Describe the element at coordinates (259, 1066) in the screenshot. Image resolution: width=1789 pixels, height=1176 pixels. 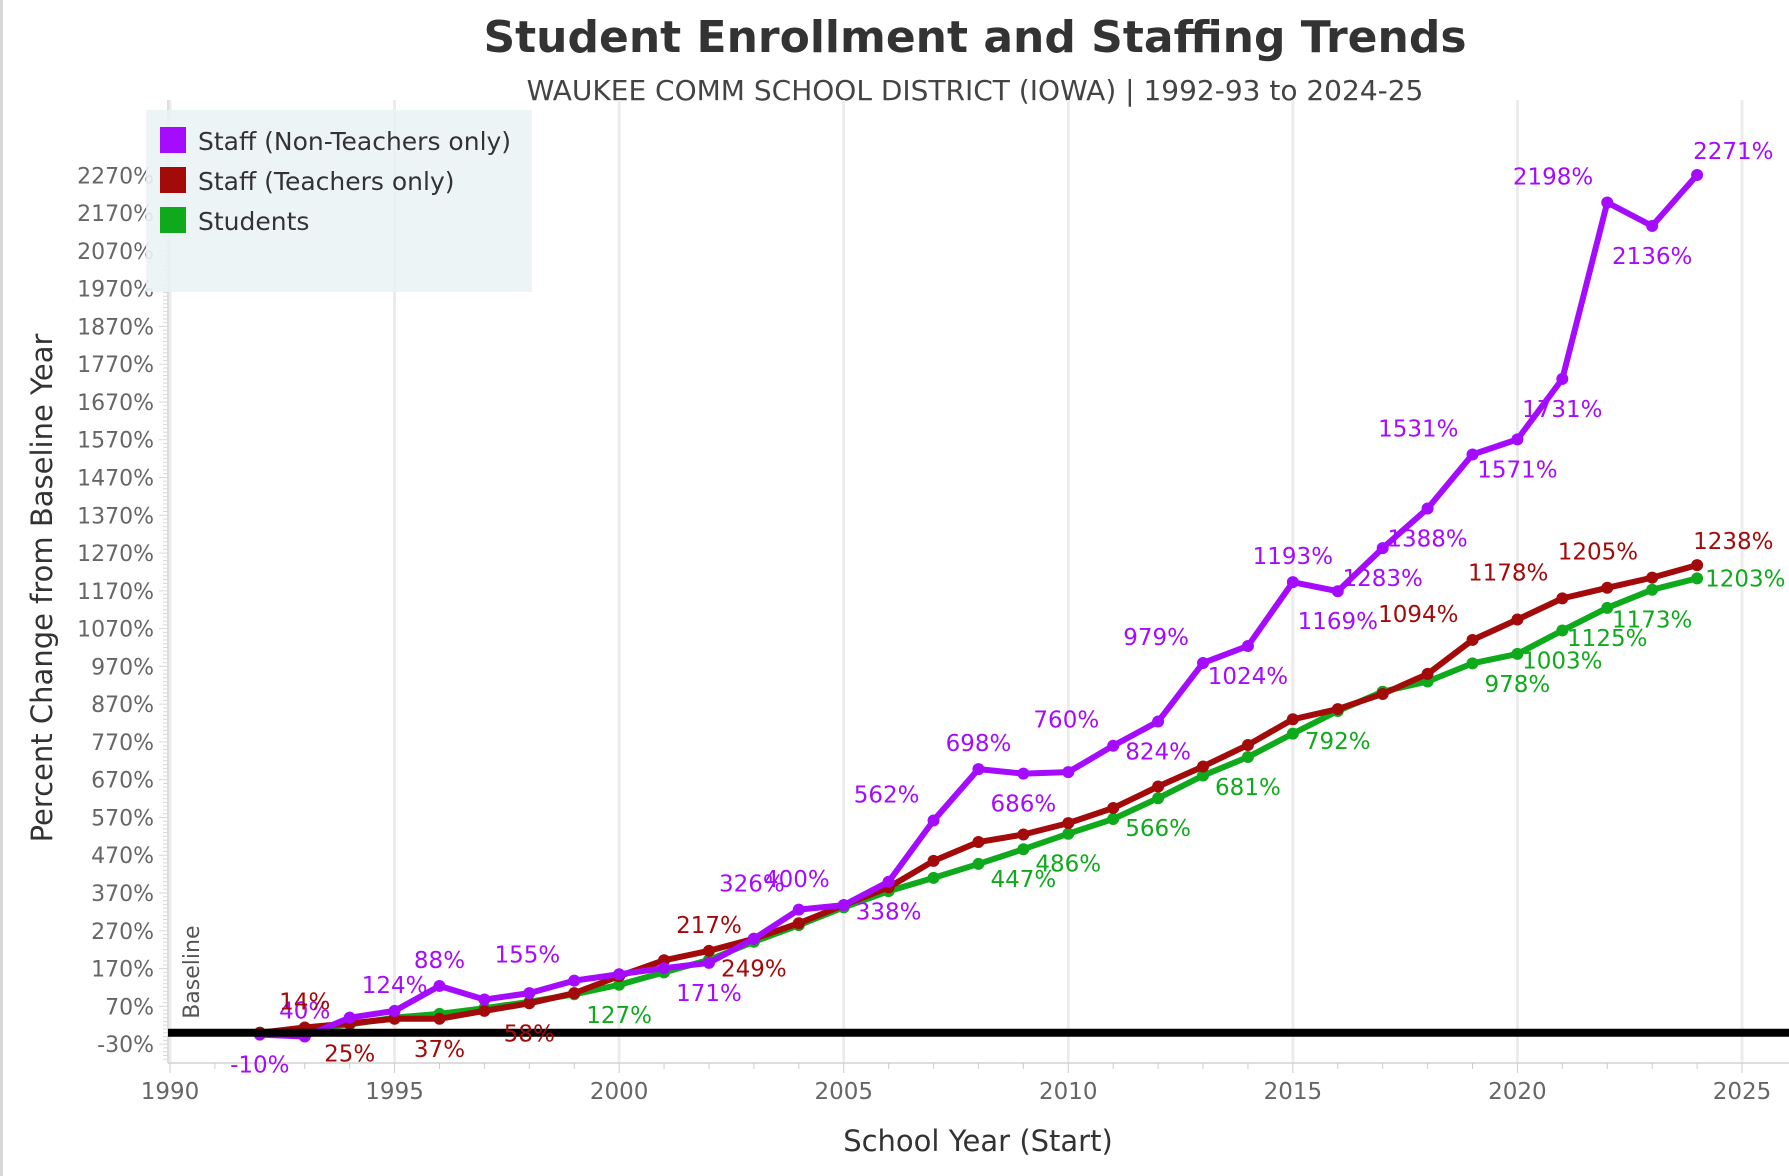
I see `data-label: -10%` at that location.